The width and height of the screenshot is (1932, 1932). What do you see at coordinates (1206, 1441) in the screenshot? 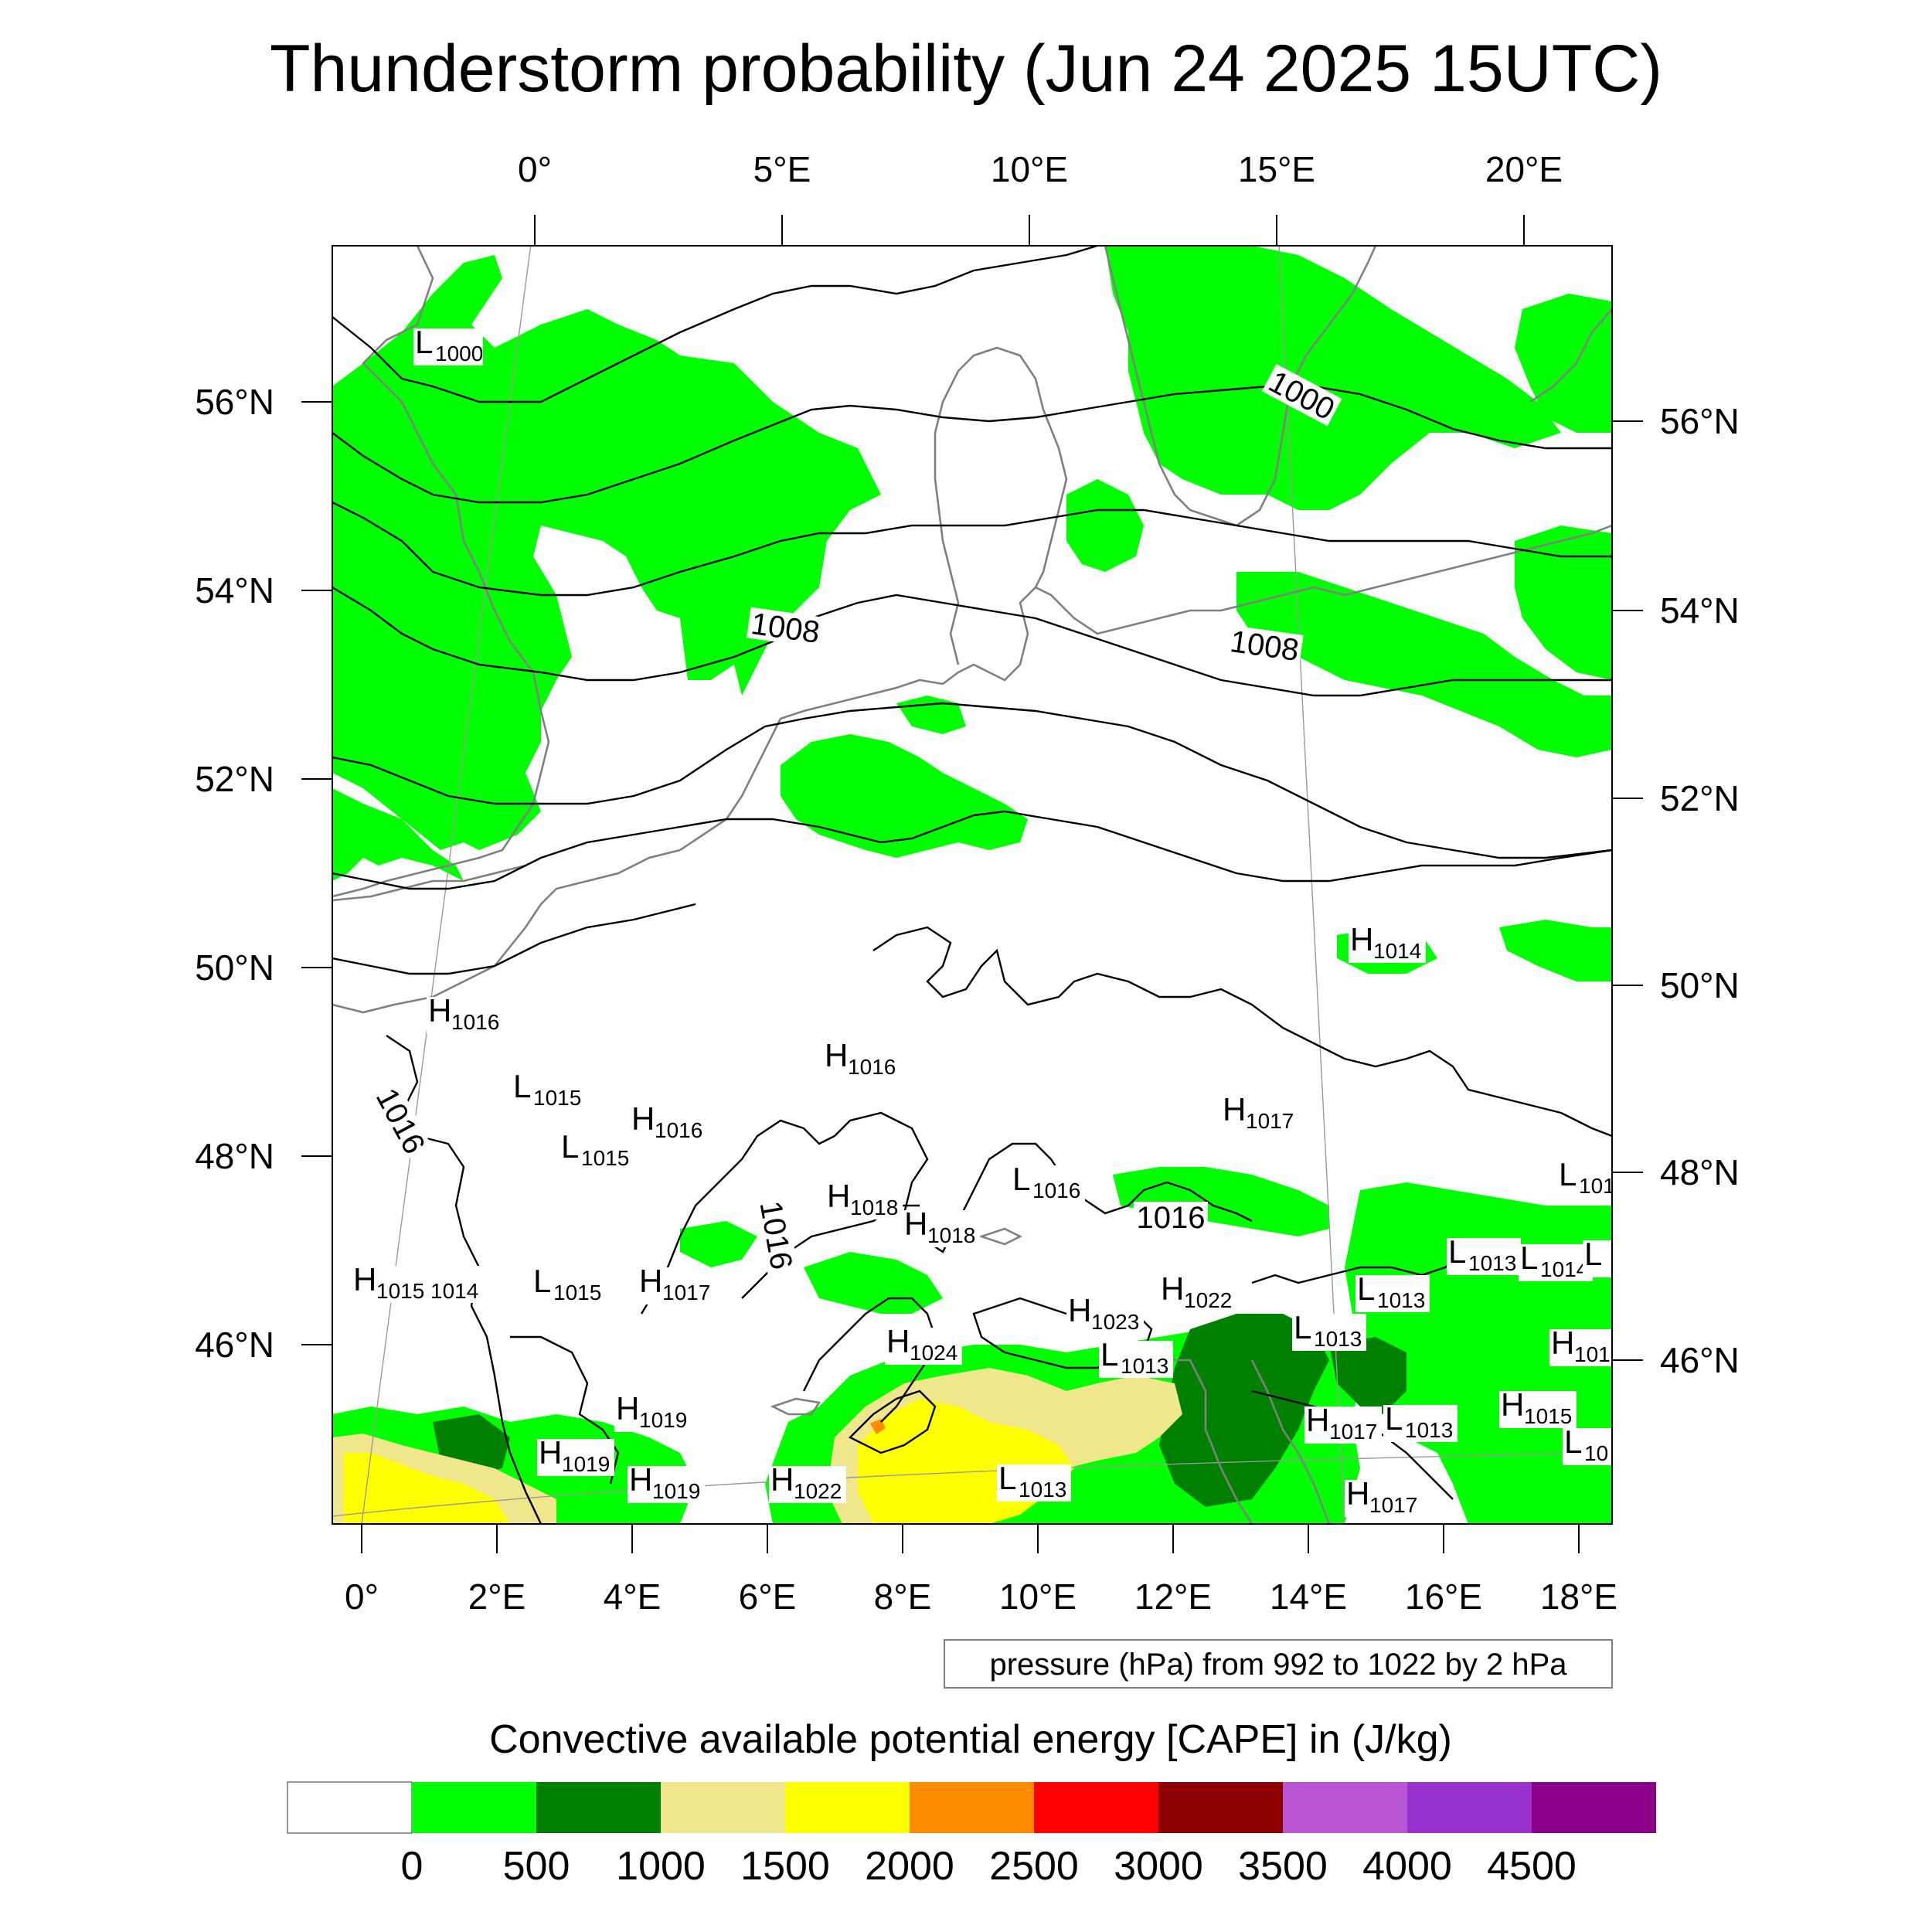
I see `adriatic-coast` at bounding box center [1206, 1441].